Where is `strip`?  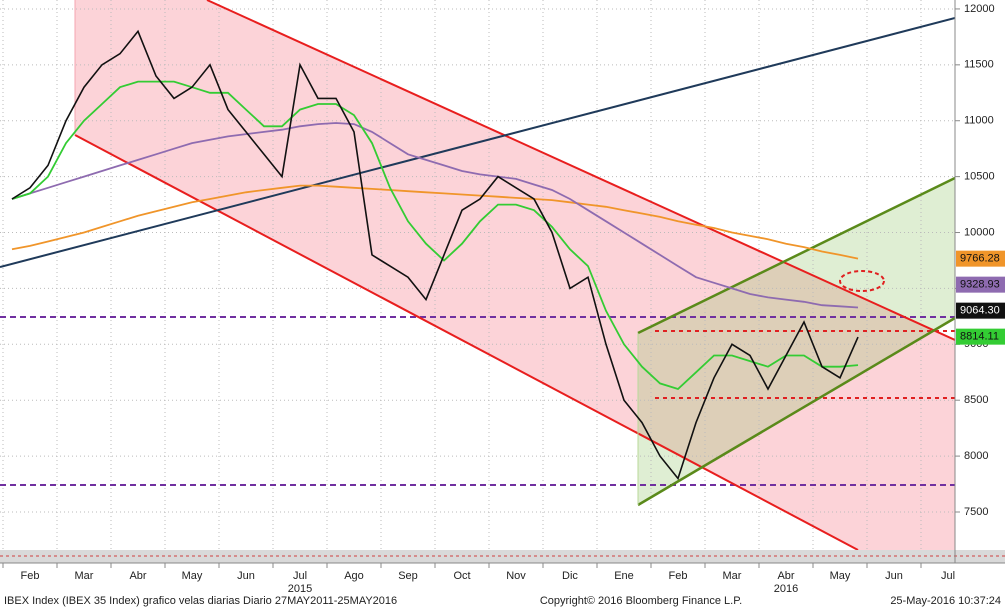
strip is located at coordinates (502, 556).